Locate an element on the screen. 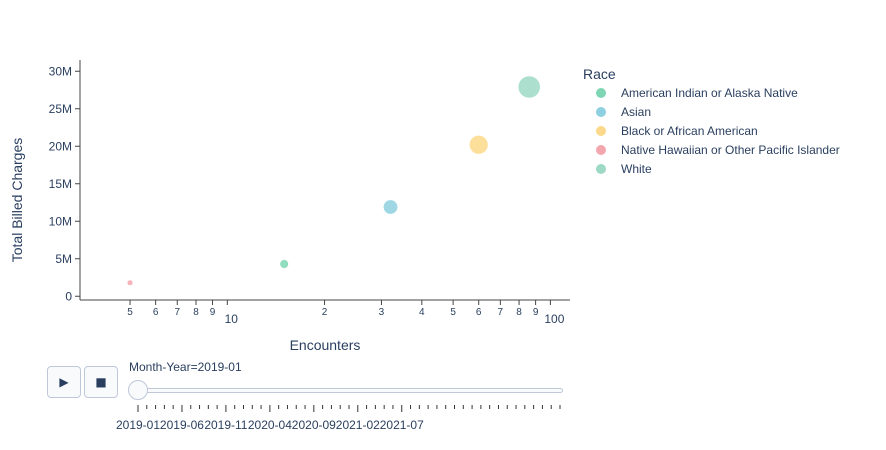  y-tick-label: 10M is located at coordinates (60, 221).